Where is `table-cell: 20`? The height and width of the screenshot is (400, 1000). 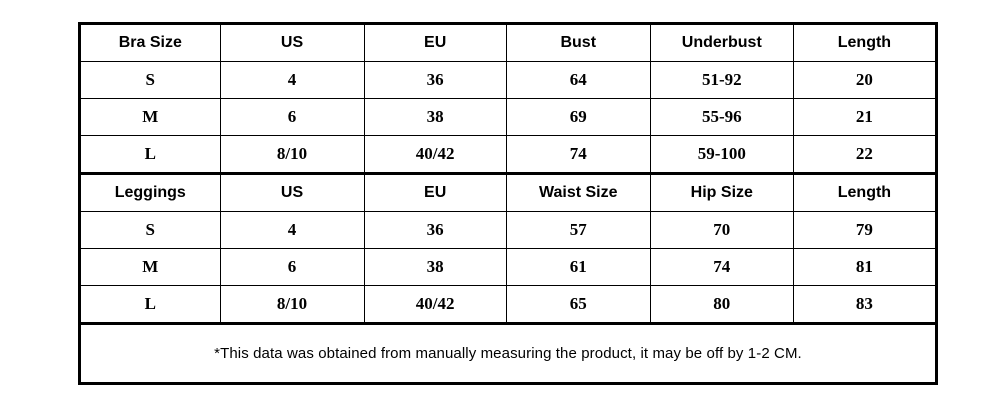
table-cell: 20 is located at coordinates (865, 80).